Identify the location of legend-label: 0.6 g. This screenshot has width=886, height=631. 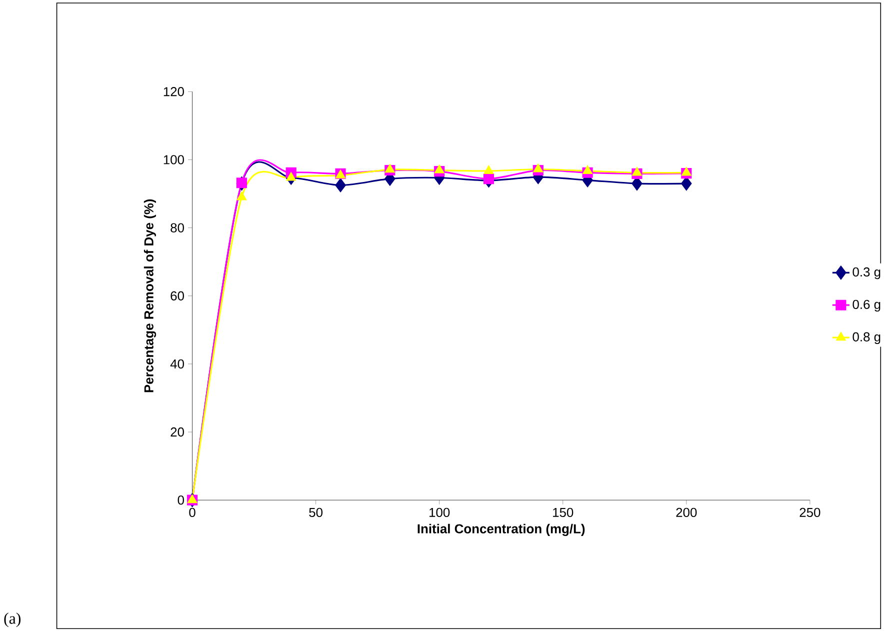
(866, 306).